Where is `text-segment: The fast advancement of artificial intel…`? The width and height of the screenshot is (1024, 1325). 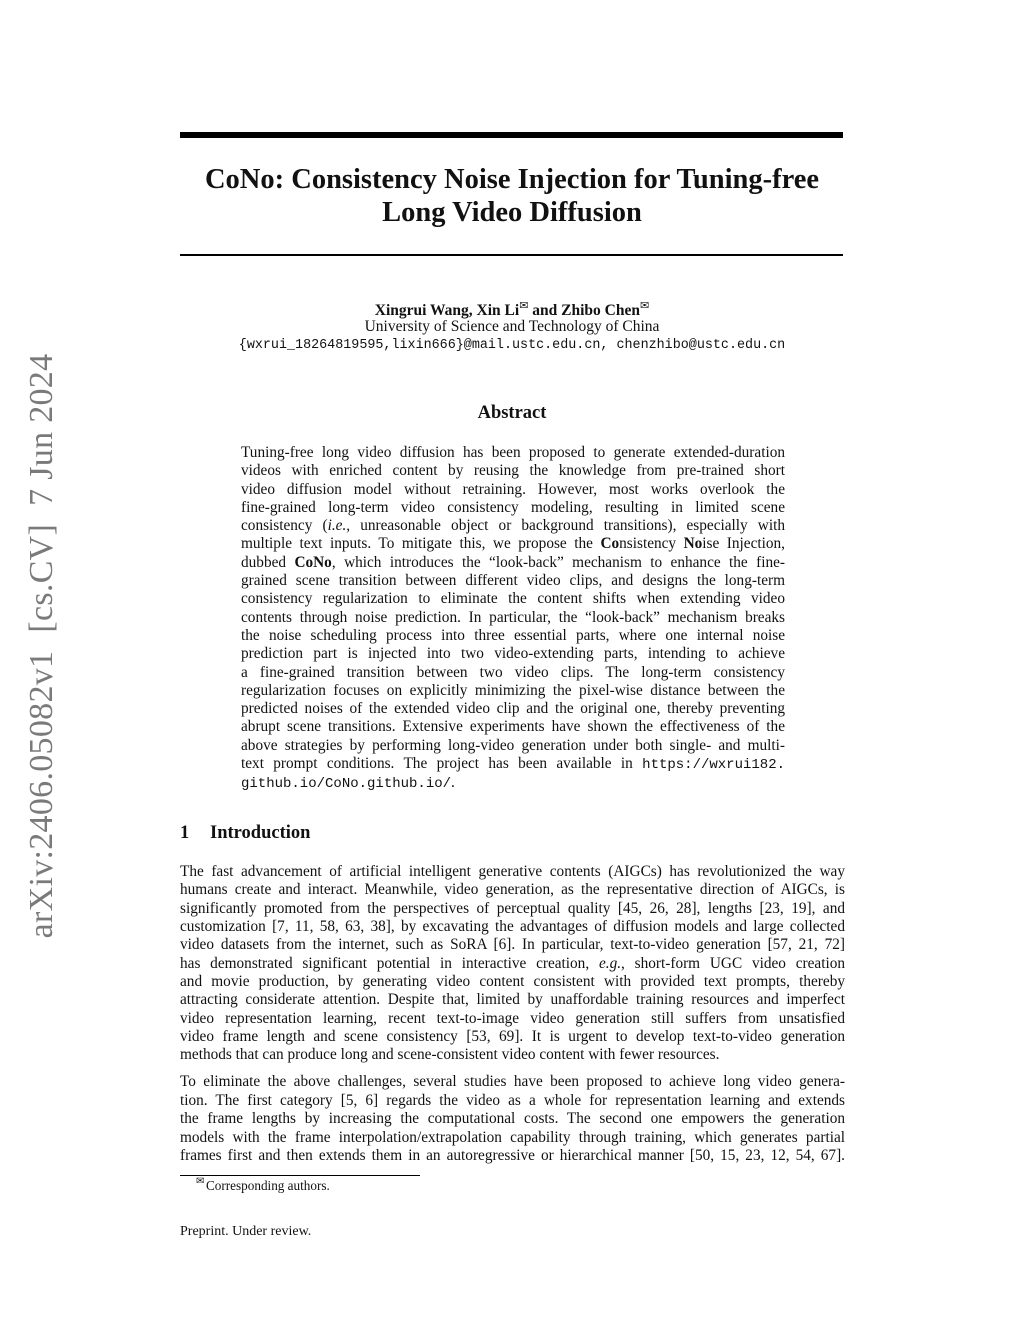 text-segment: The fast advancement of artificial intel… is located at coordinates (512, 871).